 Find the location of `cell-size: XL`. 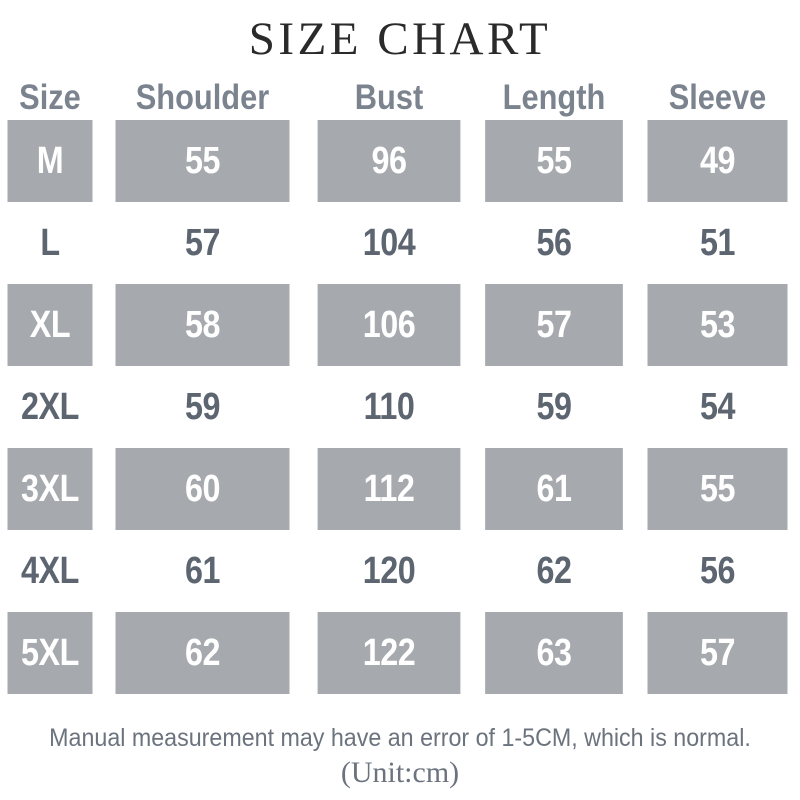

cell-size: XL is located at coordinates (50, 325).